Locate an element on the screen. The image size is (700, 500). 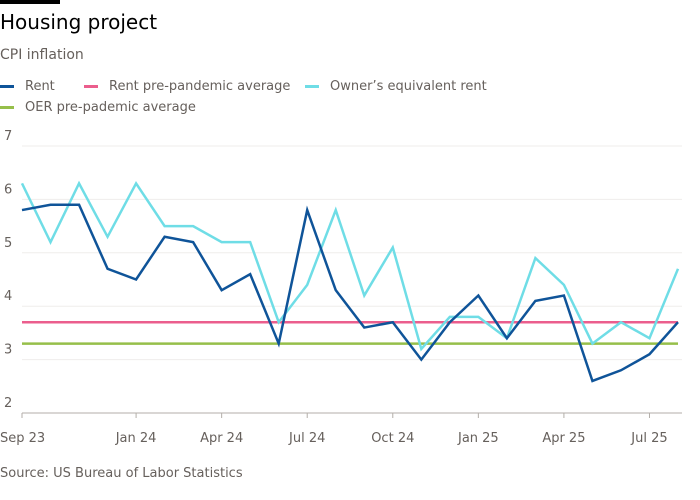
y-tick-label: 7 is located at coordinates (8, 136).